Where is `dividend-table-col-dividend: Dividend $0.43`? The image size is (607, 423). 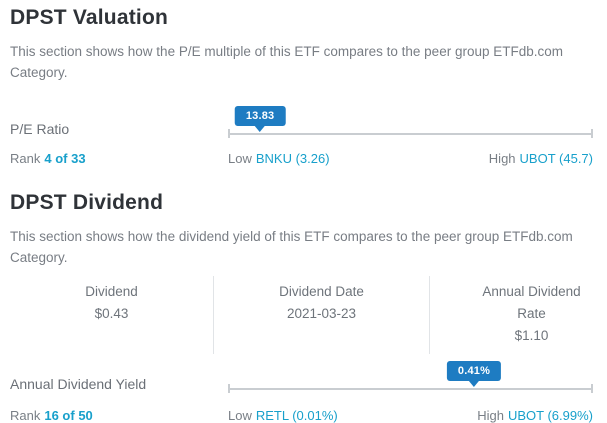
dividend-table-col-dividend: Dividend $0.43 is located at coordinates (111, 315).